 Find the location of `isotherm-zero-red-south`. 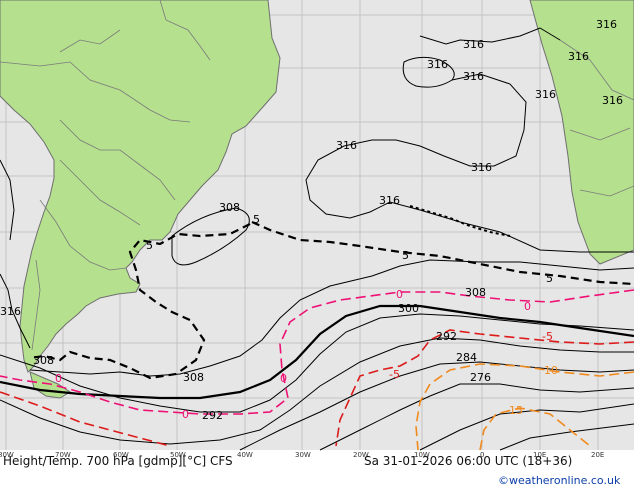

isotherm-zero-red-south is located at coordinates (85, 419).